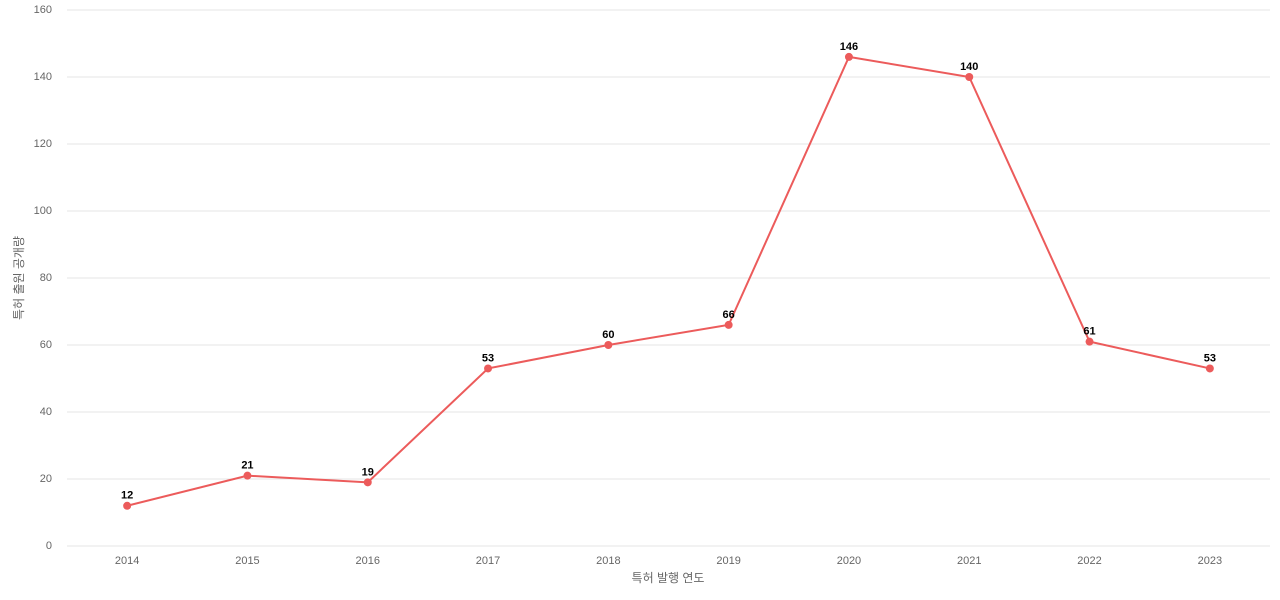  What do you see at coordinates (488, 561) in the screenshot?
I see `x-tick-label: 2017` at bounding box center [488, 561].